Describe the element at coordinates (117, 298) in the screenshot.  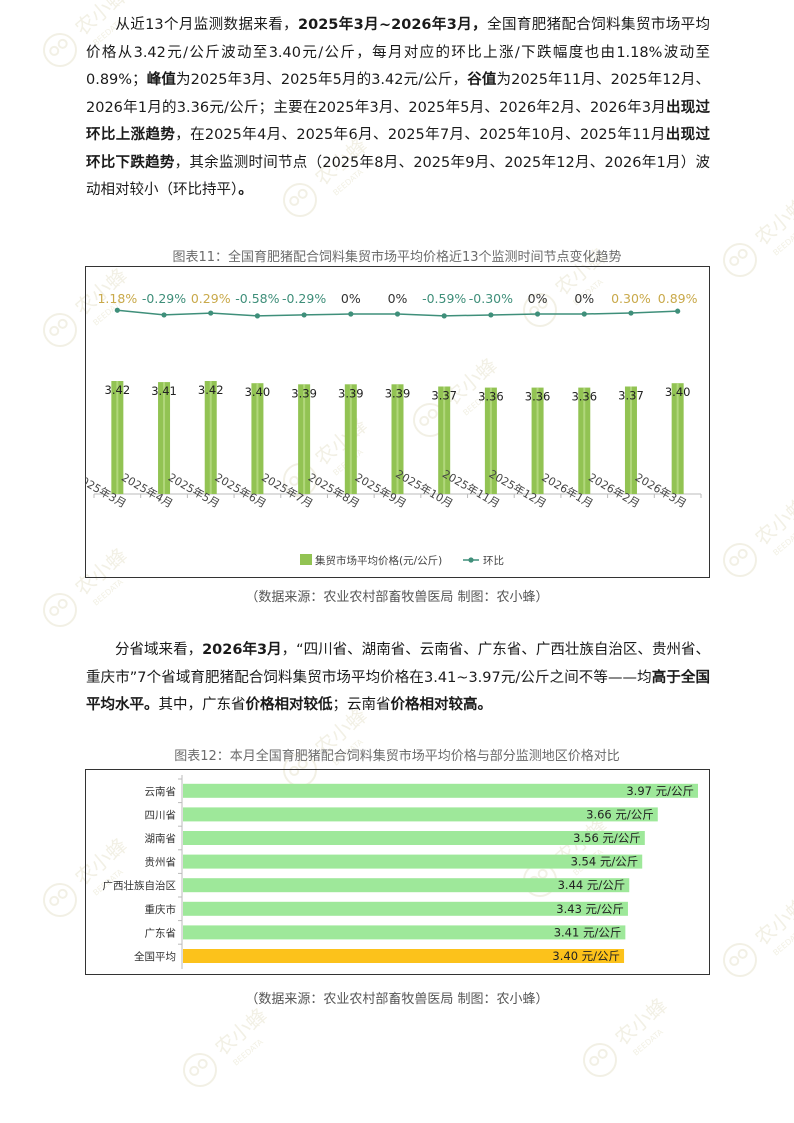
I see `mom-label: 1.18%` at that location.